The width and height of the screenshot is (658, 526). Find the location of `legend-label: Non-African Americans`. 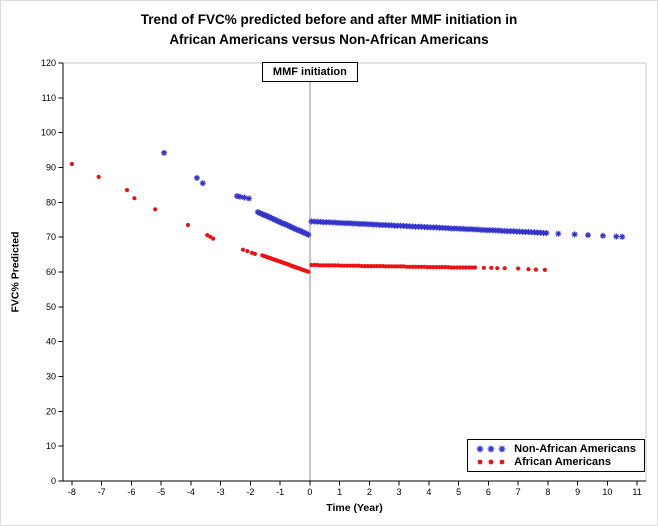

legend-label: Non-African Americans is located at coordinates (575, 449).